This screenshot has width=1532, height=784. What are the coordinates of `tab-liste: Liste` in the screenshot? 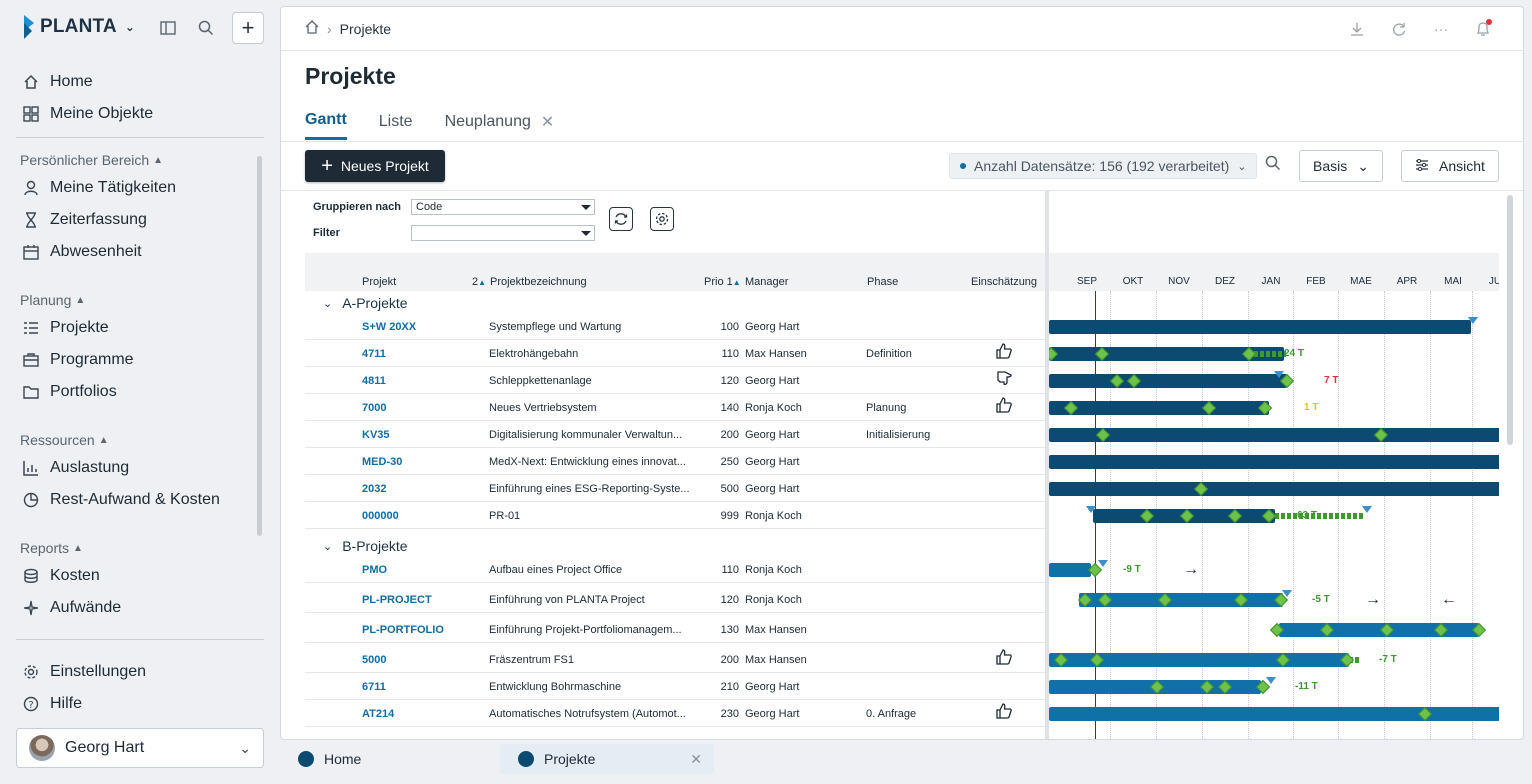 It's located at (396, 125).